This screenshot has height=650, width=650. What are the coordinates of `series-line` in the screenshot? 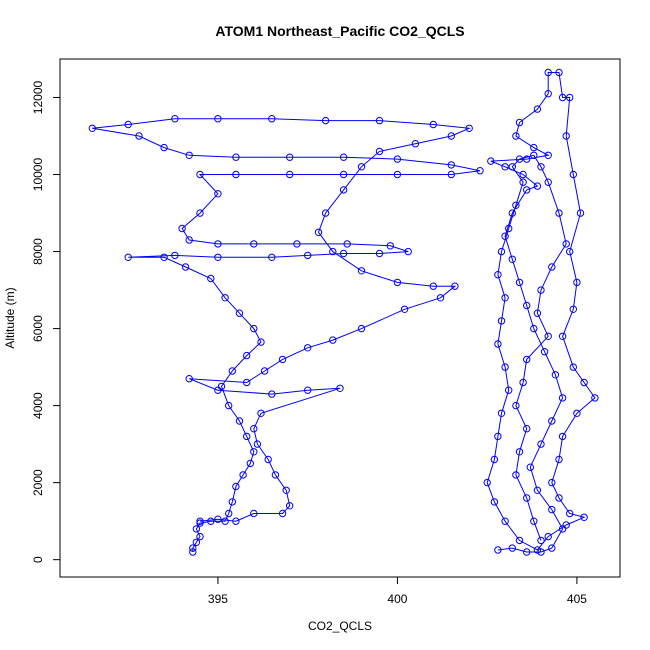 It's located at (541, 312).